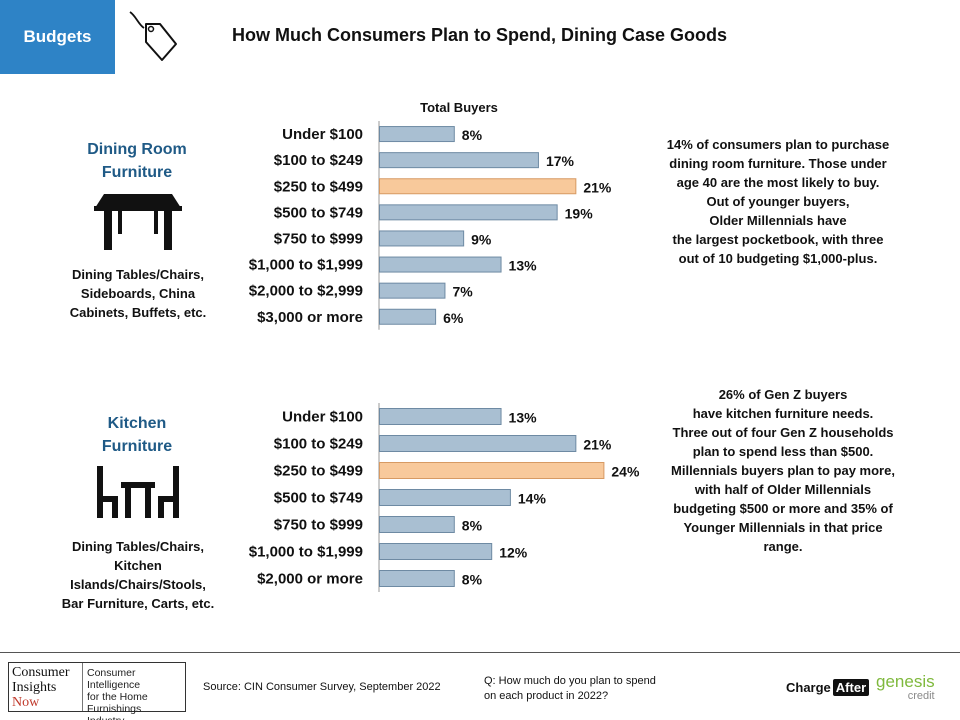 This screenshot has width=960, height=720. I want to click on dining-value-label: 8%, so click(472, 135).